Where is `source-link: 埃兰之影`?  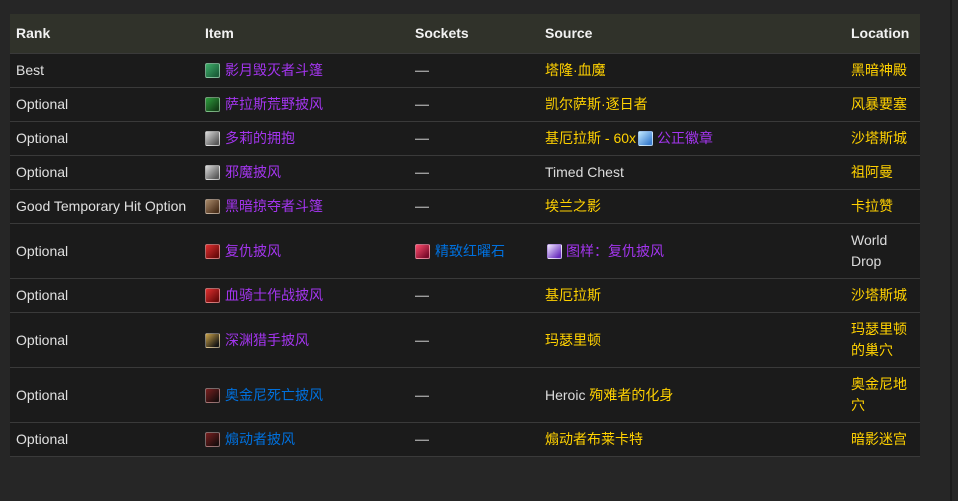
source-link: 埃兰之影 is located at coordinates (573, 206).